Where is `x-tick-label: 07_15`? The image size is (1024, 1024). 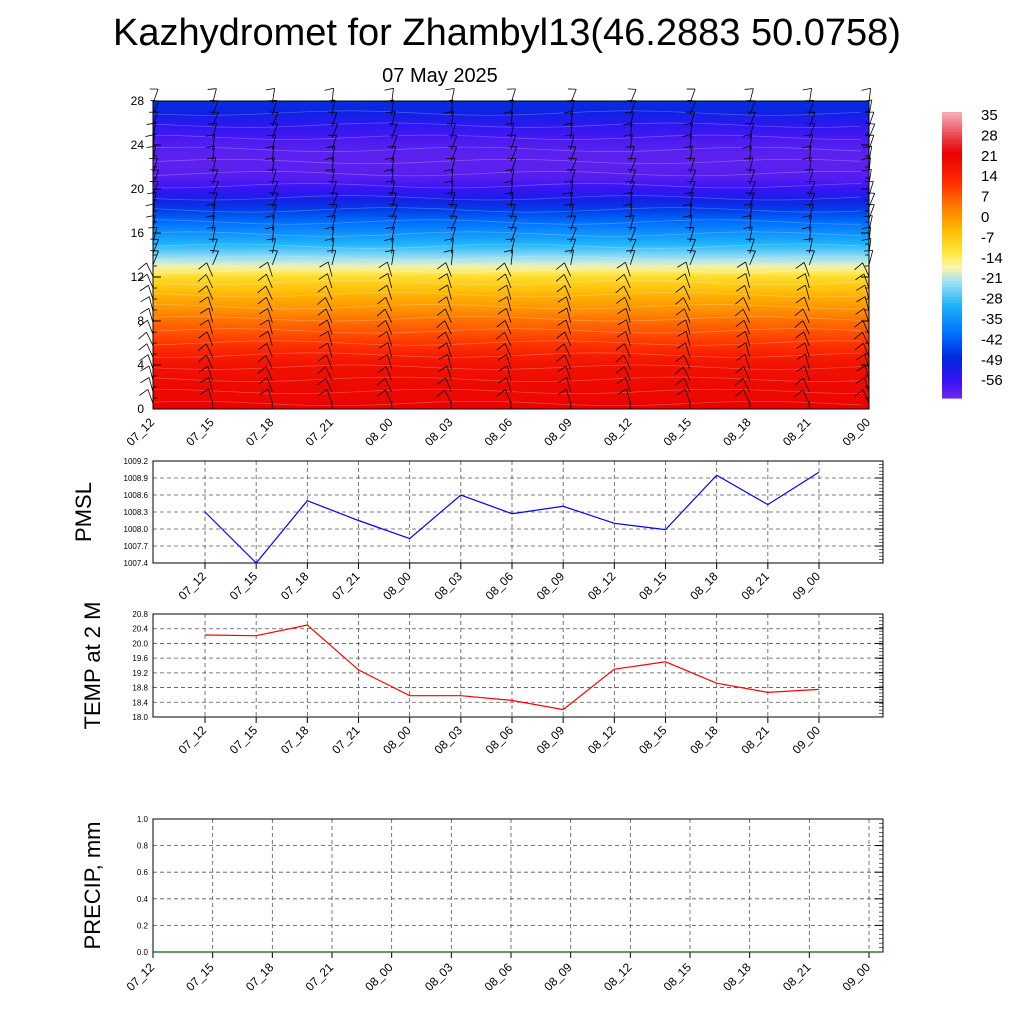
x-tick-label: 07_15 is located at coordinates (244, 740).